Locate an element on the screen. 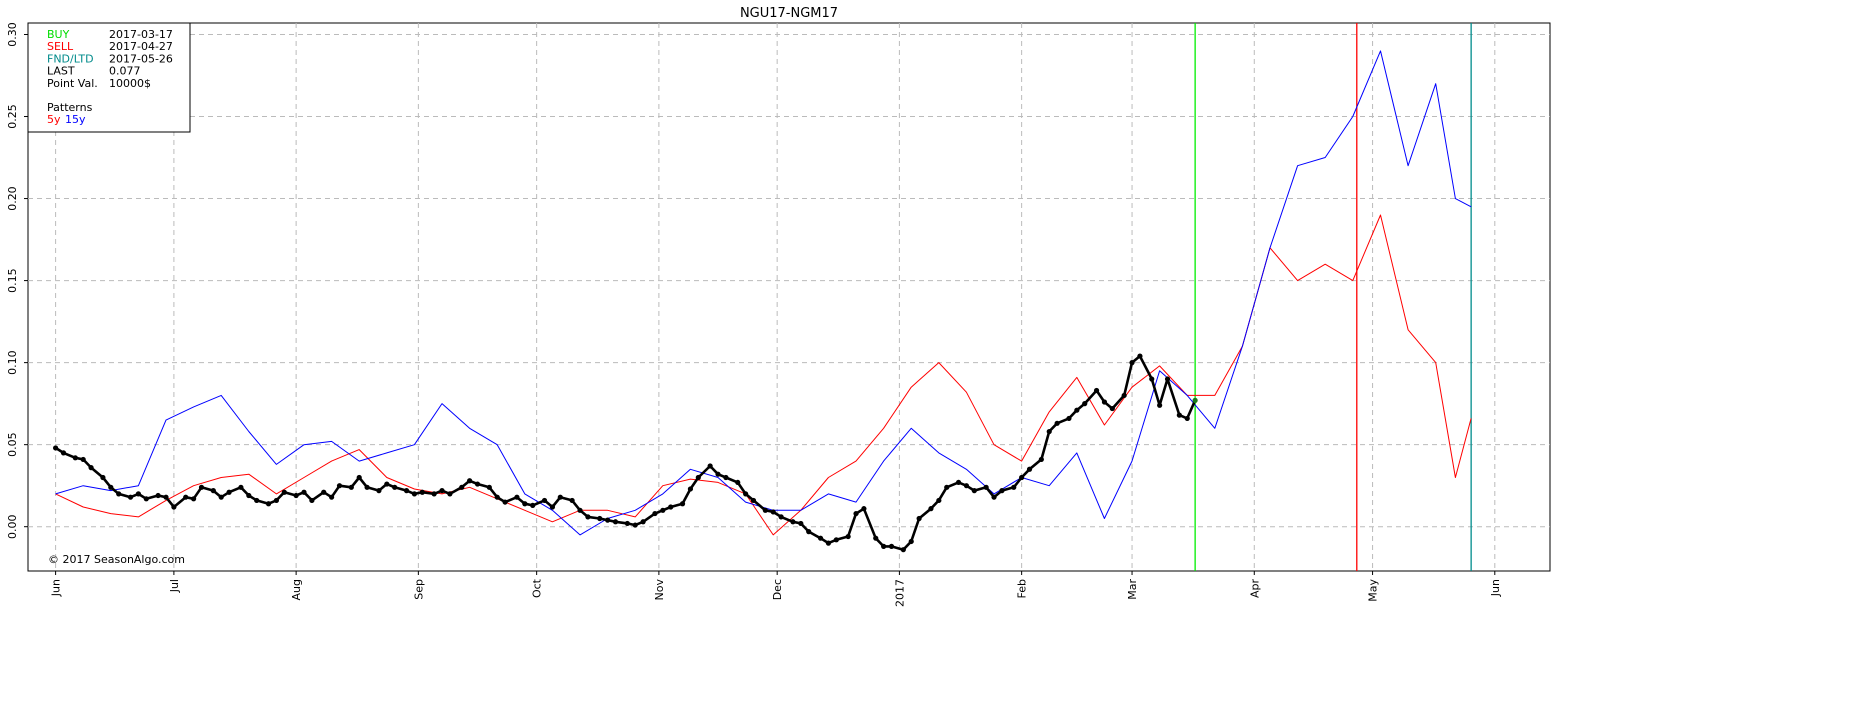 Image resolution: width=1851 pixels, height=726 pixels. x-tick-label: Jun is located at coordinates (56, 588).